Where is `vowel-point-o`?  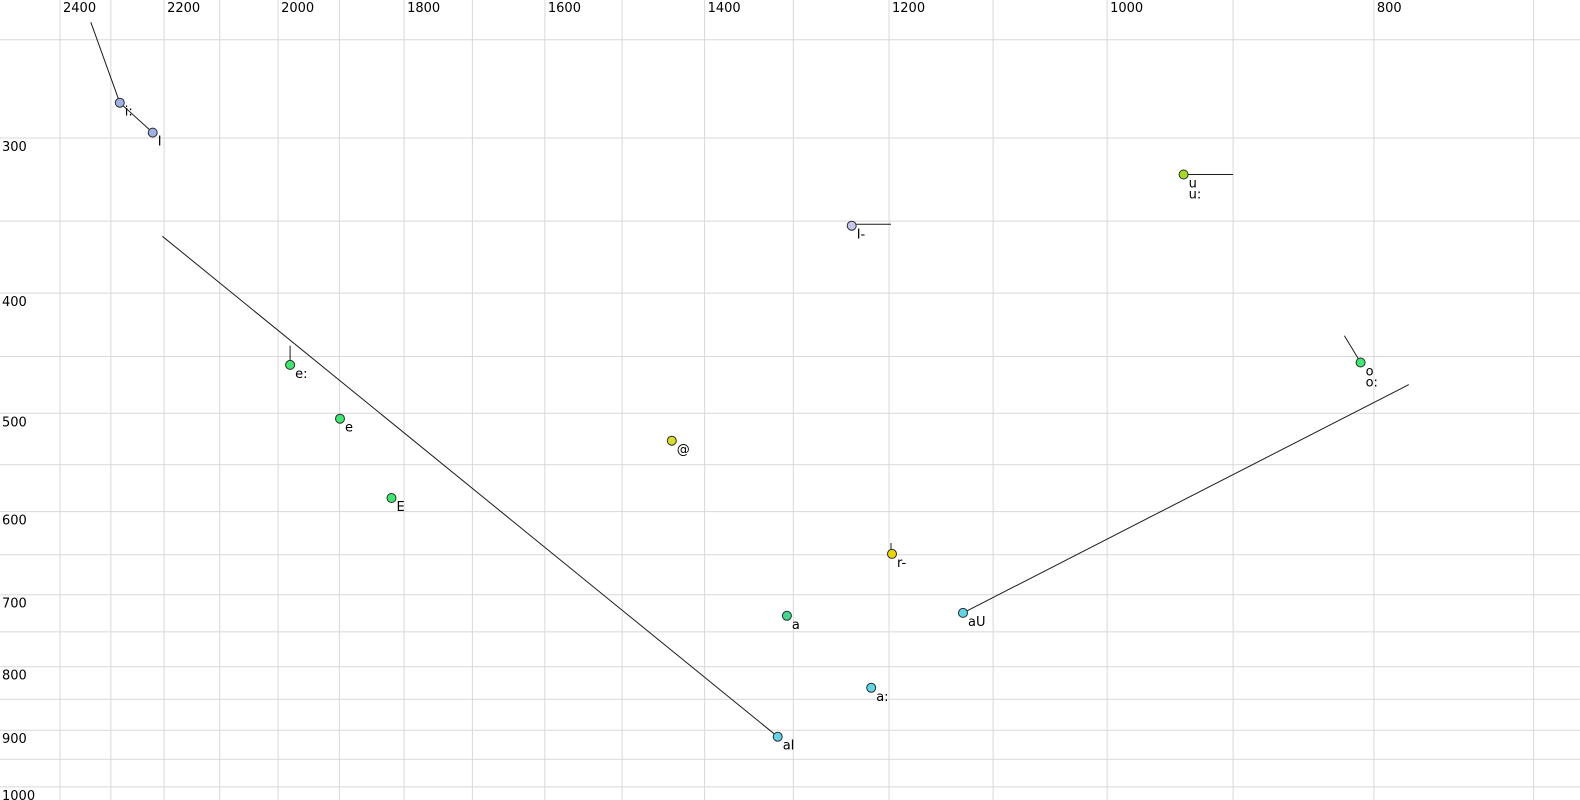
vowel-point-o is located at coordinates (1360, 362).